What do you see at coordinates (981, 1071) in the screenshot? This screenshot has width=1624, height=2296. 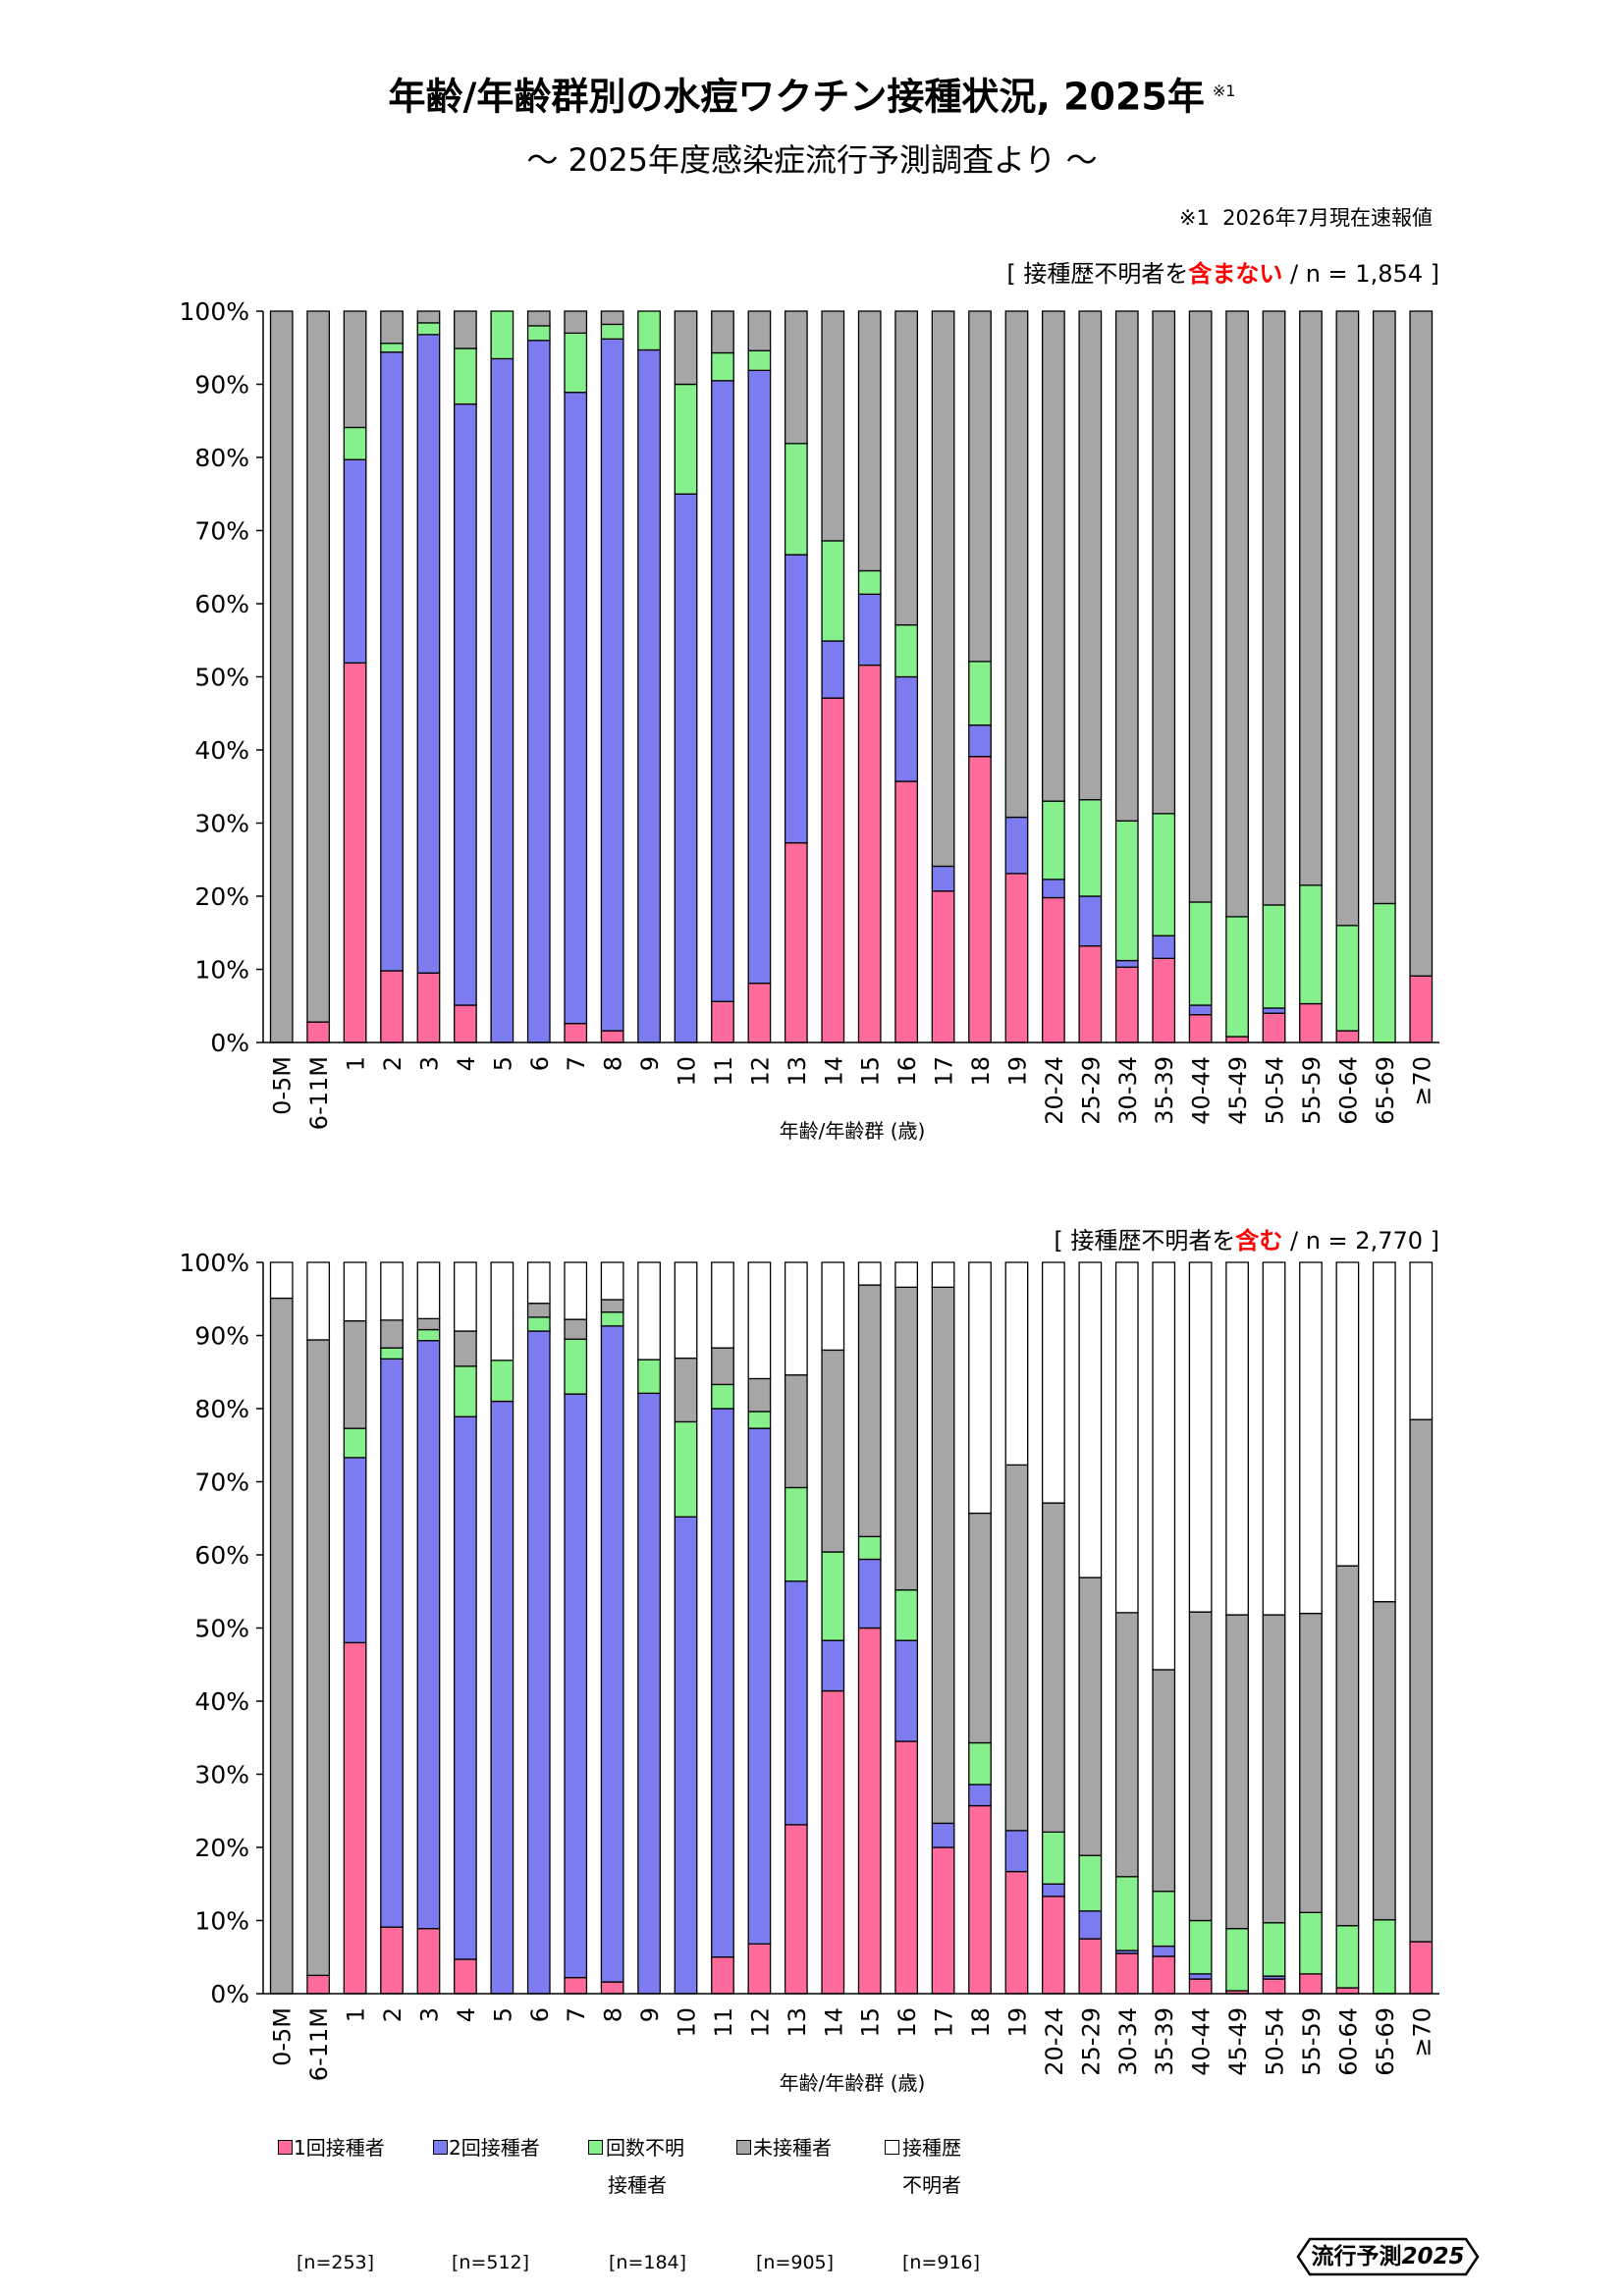 I see `x-tick-label: 18` at bounding box center [981, 1071].